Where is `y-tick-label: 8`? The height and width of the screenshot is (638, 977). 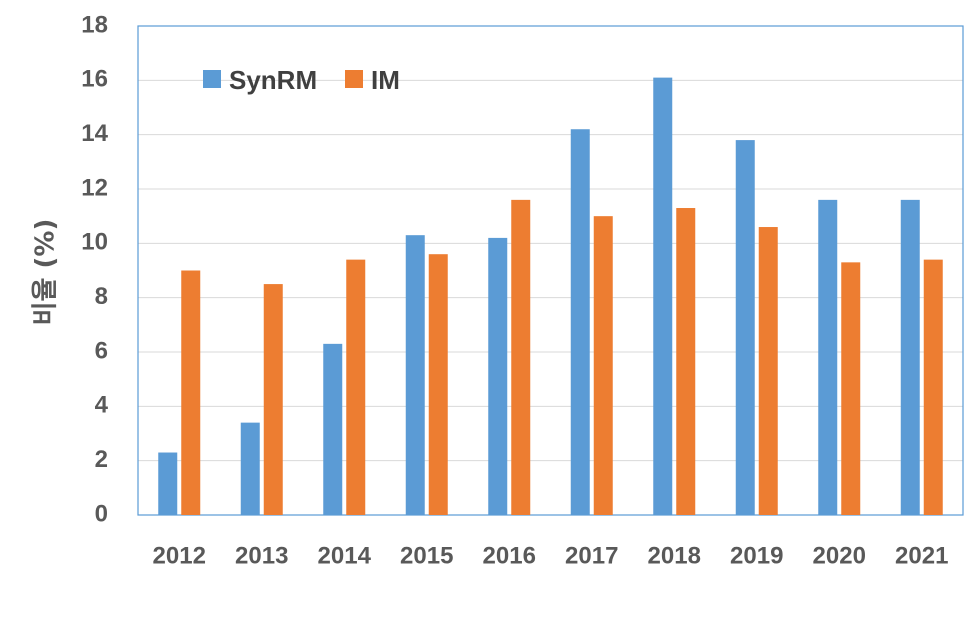 y-tick-label: 8 is located at coordinates (101, 296).